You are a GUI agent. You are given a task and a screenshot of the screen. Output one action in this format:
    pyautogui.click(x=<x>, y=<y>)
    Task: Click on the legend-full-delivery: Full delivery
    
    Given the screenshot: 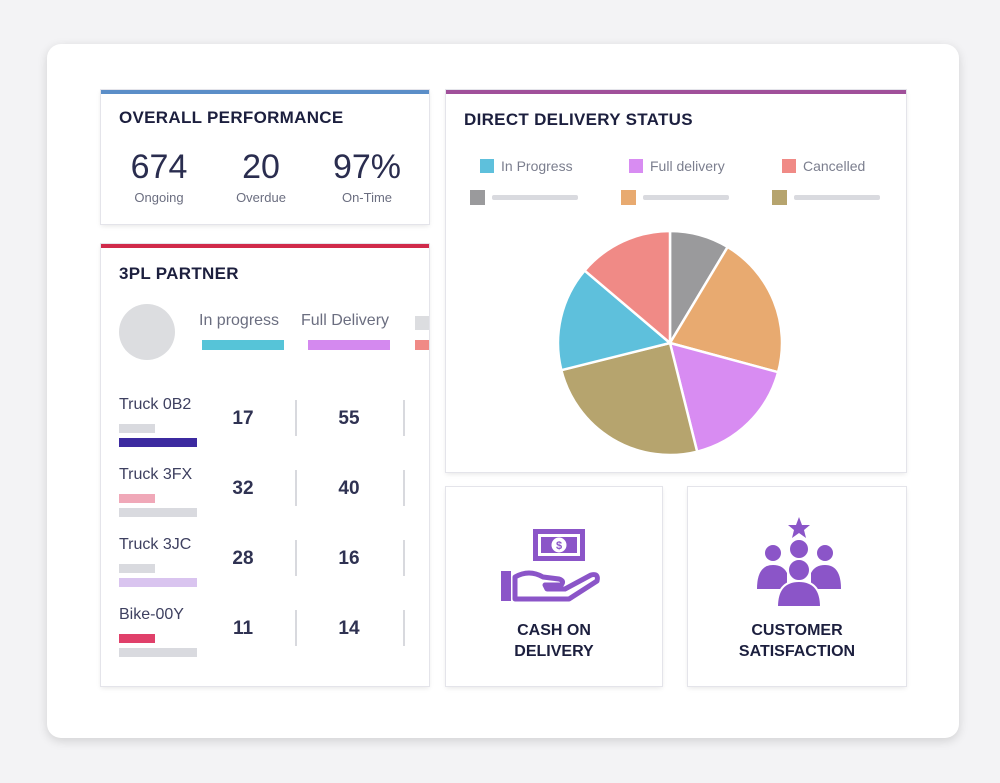 What is the action you would take?
    pyautogui.click(x=677, y=166)
    